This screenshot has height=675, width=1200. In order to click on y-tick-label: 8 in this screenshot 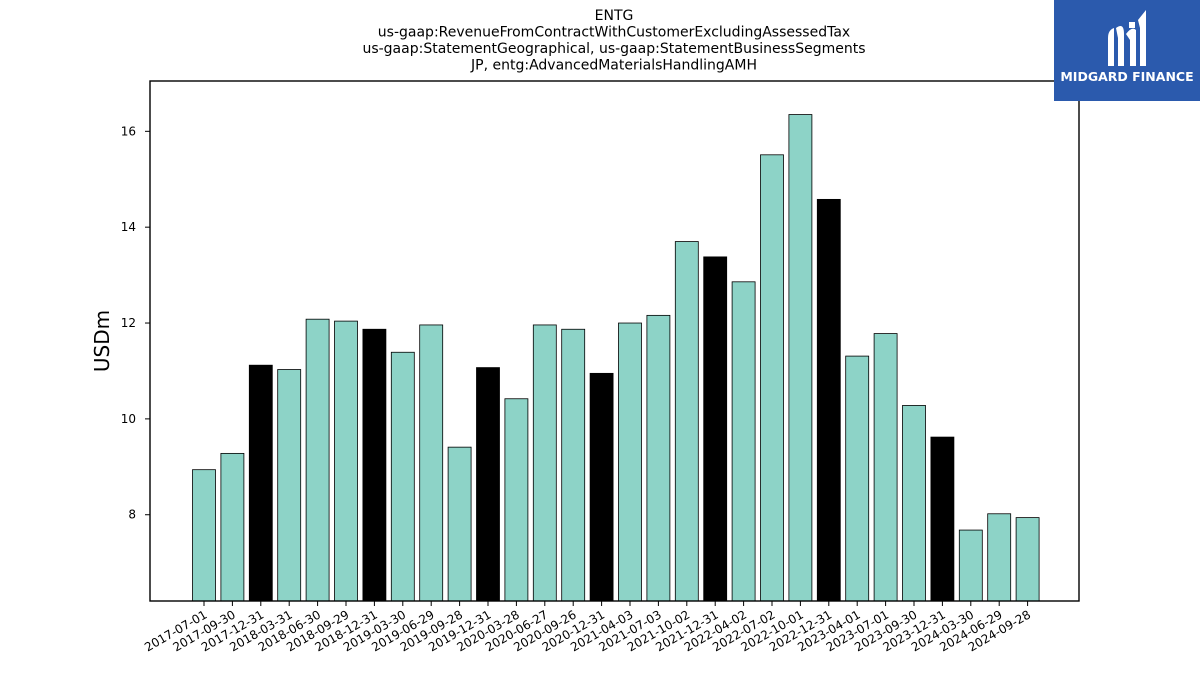, I will do `click(132, 515)`.